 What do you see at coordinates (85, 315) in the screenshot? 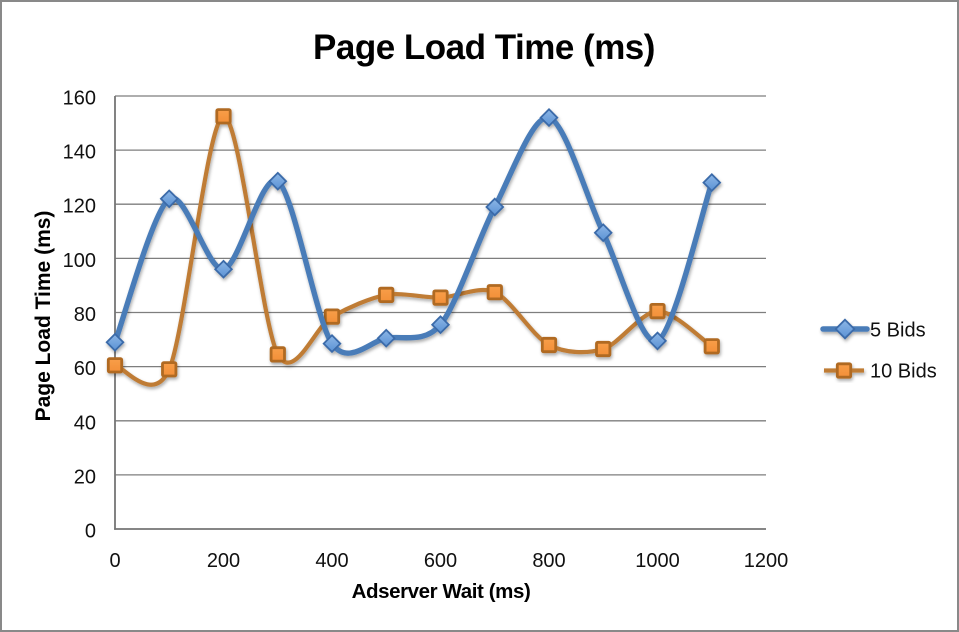
I see `svg-text: 80` at bounding box center [85, 315].